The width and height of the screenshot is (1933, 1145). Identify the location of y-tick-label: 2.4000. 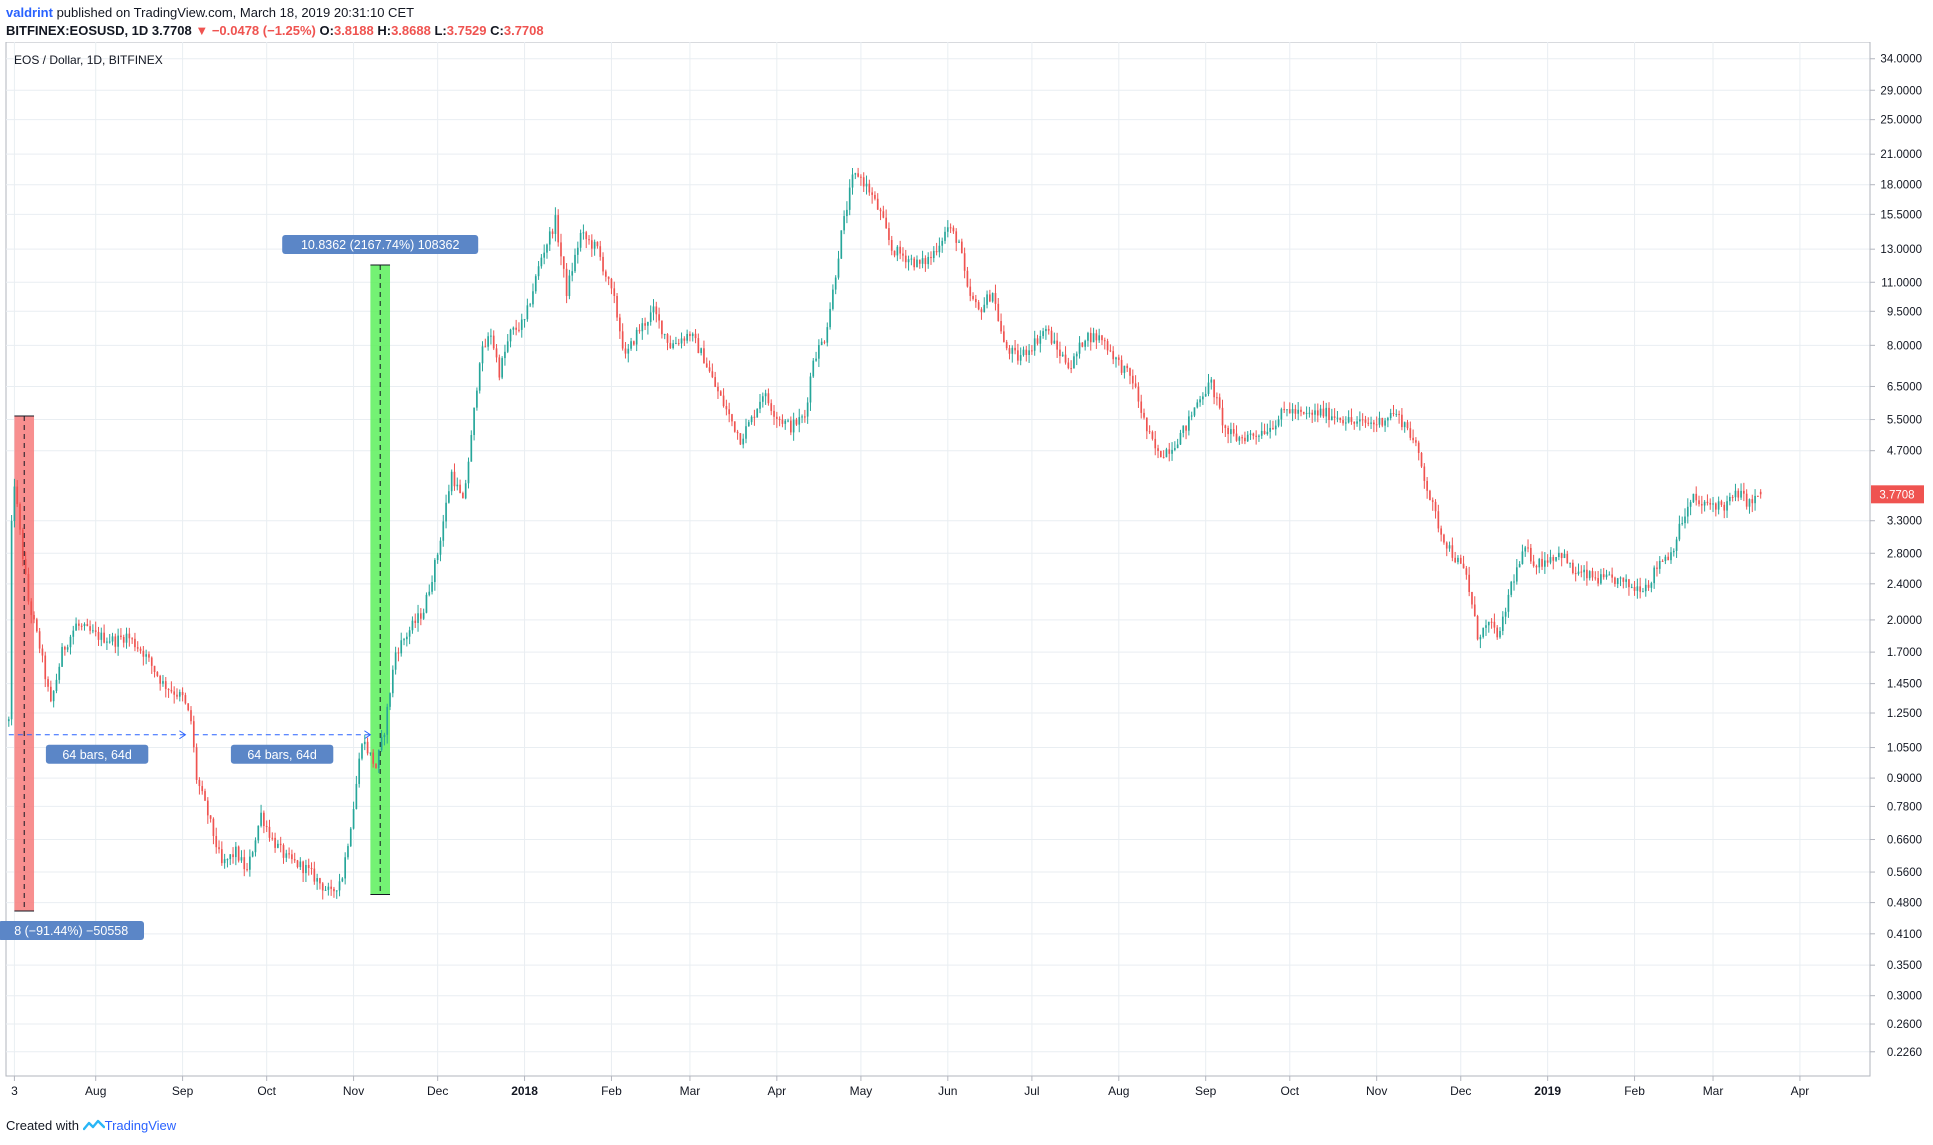
(1904, 585).